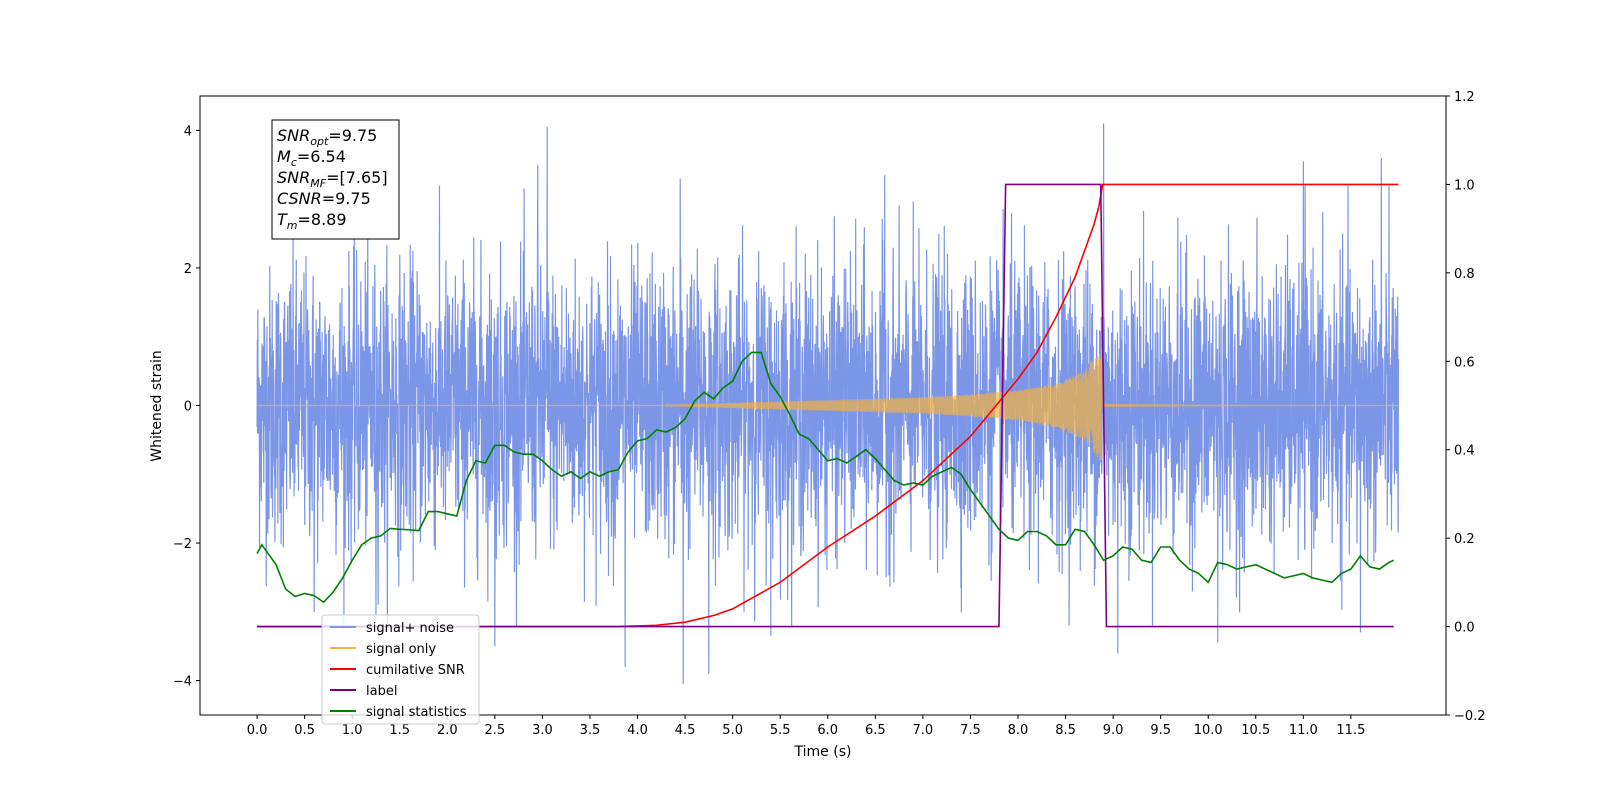 This screenshot has width=1600, height=800. What do you see at coordinates (637, 730) in the screenshot?
I see `x-tick-label: 4.0` at bounding box center [637, 730].